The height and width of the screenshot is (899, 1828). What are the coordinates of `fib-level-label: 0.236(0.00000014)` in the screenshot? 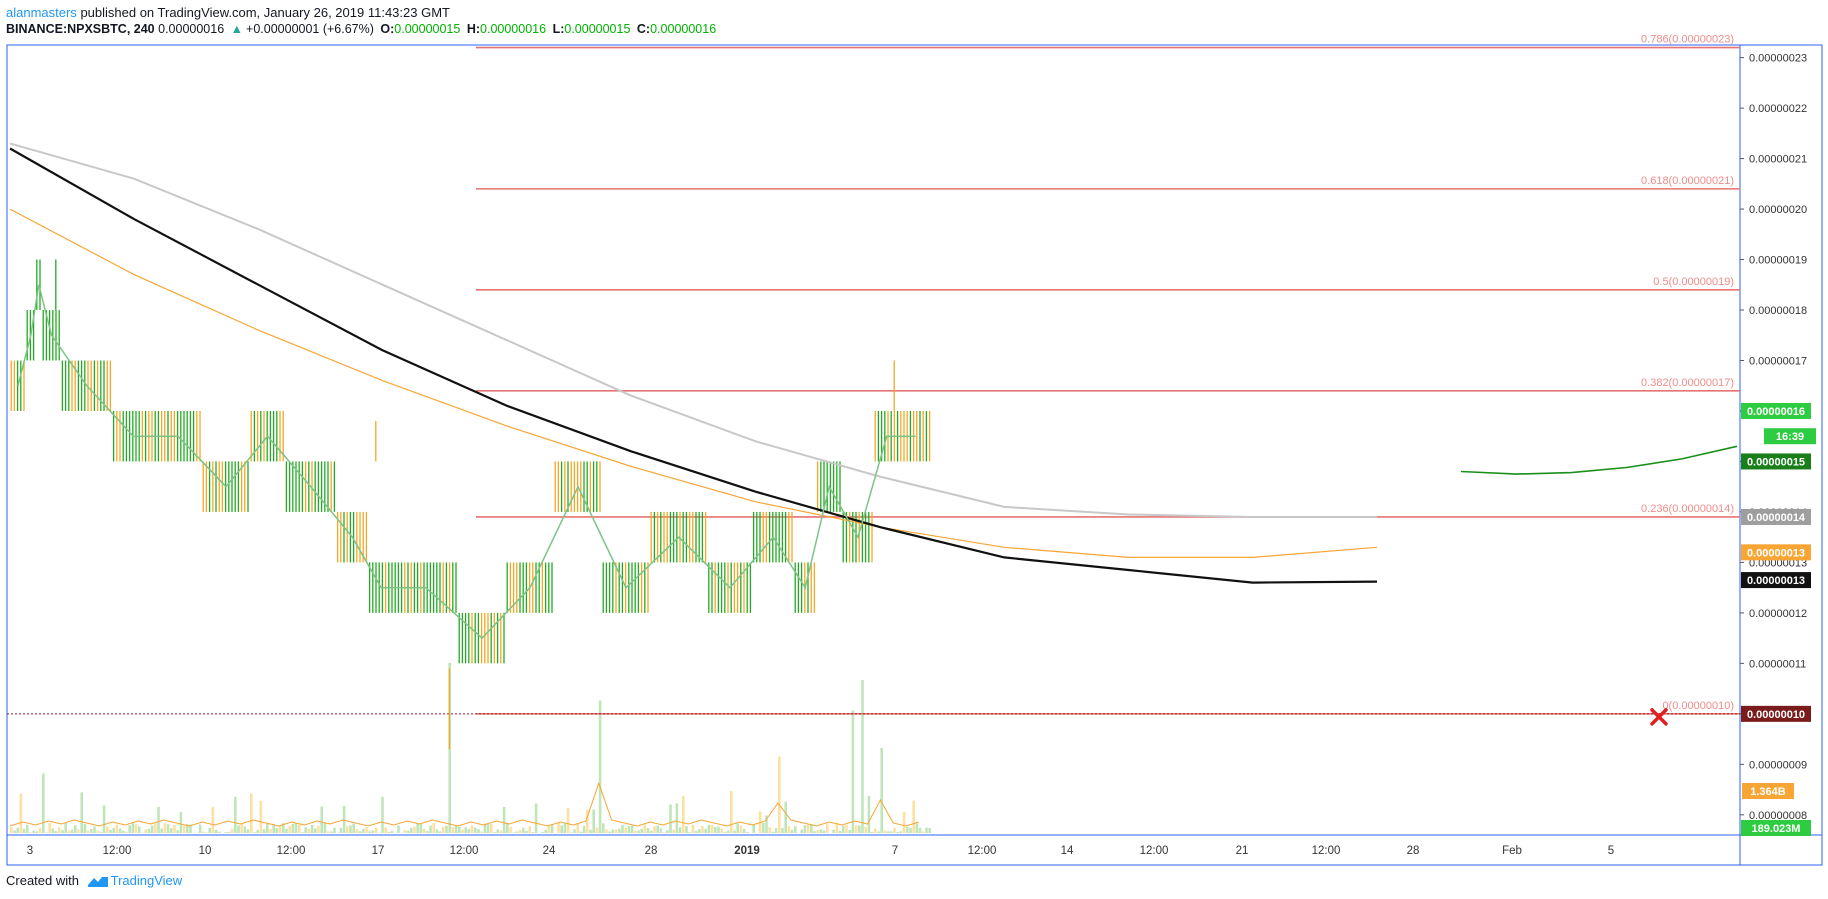 It's located at (1687, 509).